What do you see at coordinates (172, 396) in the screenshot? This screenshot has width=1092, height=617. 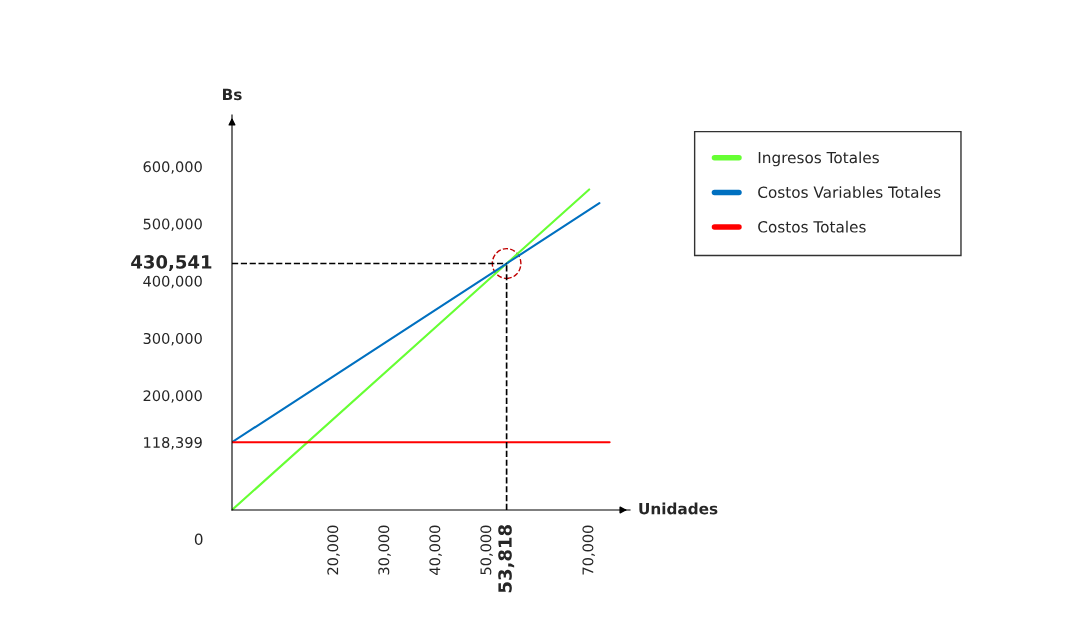 I see `y-tick-label: 200,000` at bounding box center [172, 396].